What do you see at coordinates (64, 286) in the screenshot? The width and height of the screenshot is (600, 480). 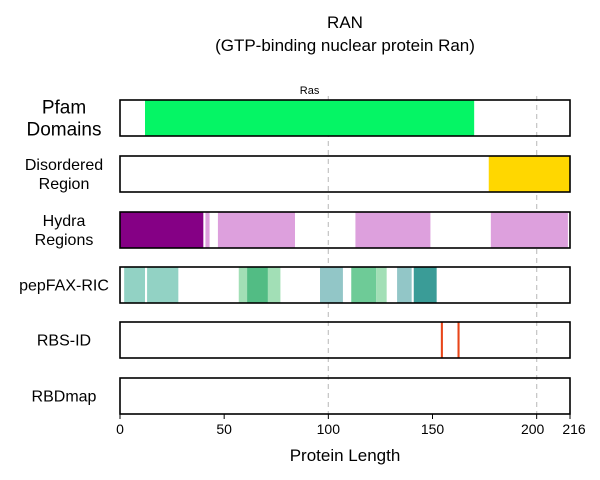 I see `track-label: pepFAX-RIC` at bounding box center [64, 286].